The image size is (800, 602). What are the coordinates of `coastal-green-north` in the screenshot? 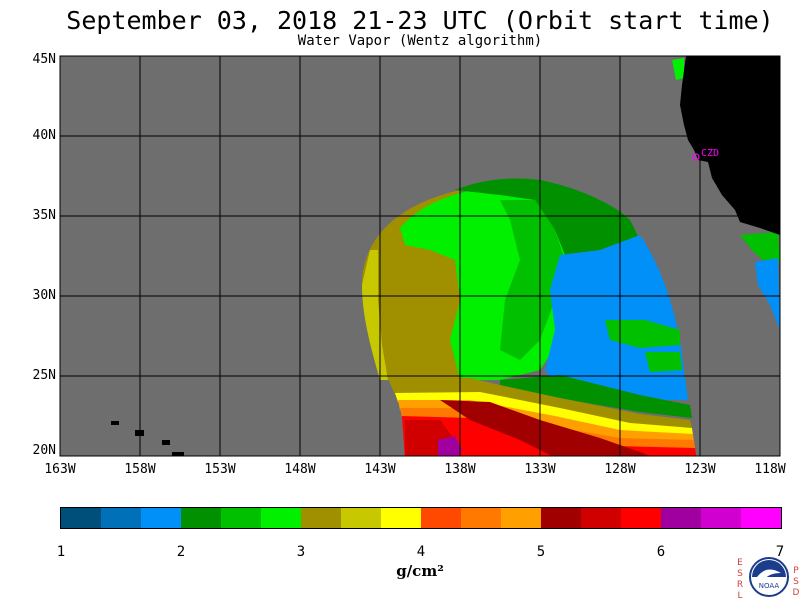 It's located at (678, 69).